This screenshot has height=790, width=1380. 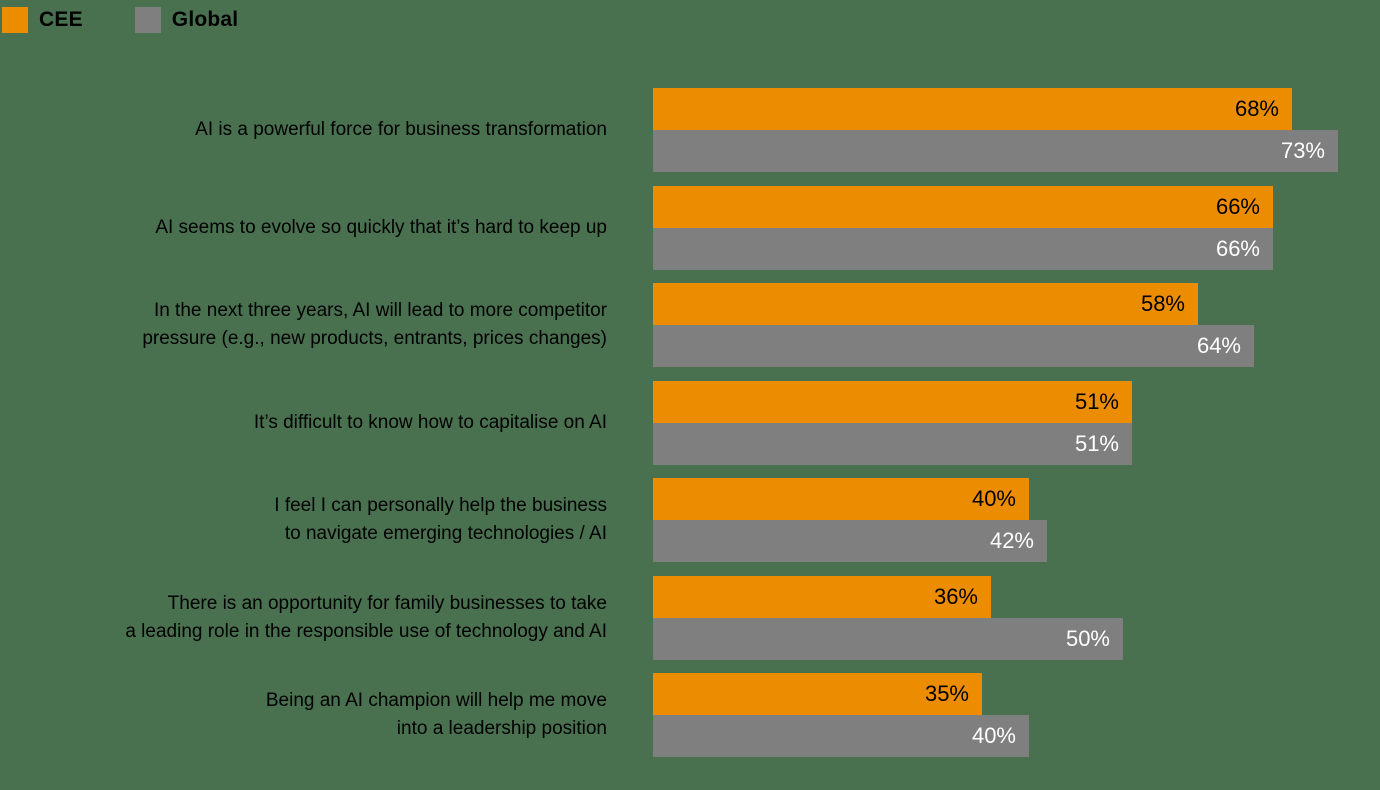 I want to click on value-label: 73%, so click(x=1302, y=150).